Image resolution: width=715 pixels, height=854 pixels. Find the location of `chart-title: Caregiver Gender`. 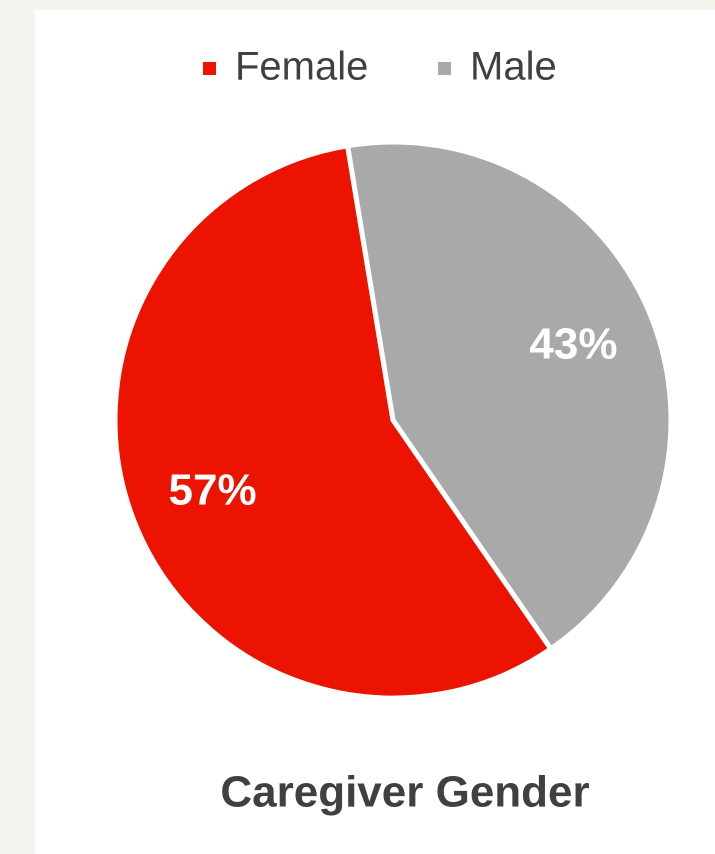

chart-title: Caregiver Gender is located at coordinates (404, 792).